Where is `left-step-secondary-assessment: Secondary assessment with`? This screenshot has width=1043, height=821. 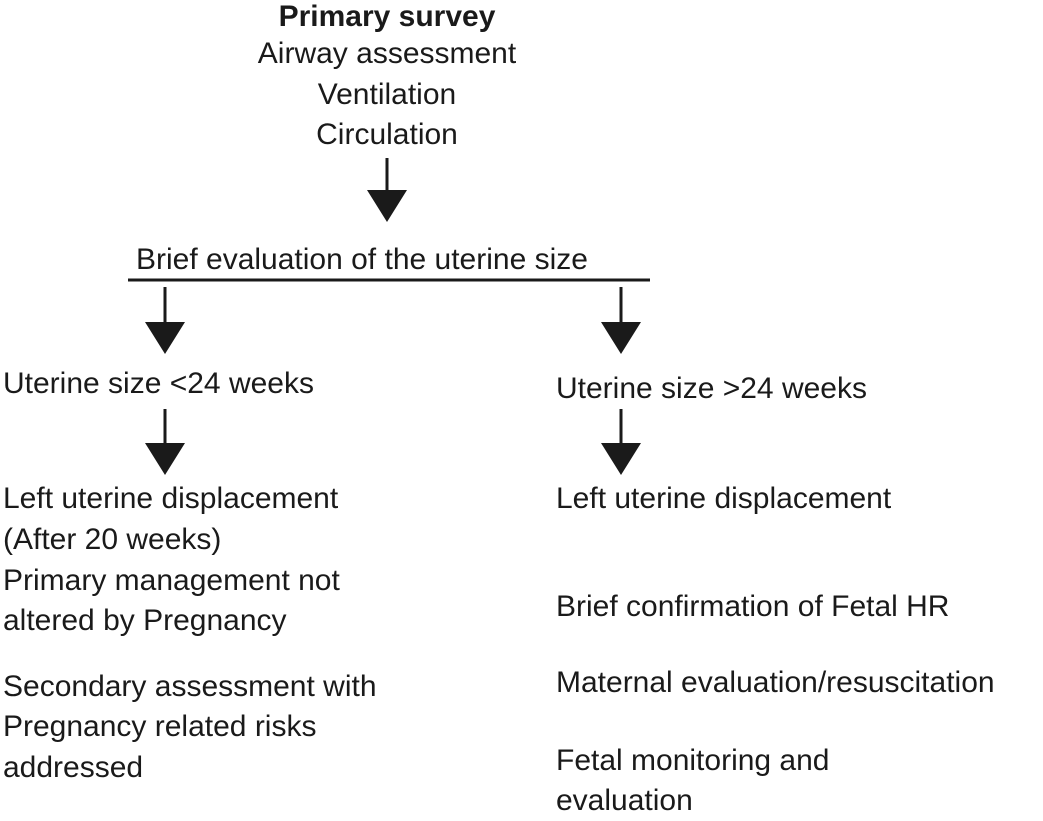
left-step-secondary-assessment: Secondary assessment with is located at coordinates (190, 686).